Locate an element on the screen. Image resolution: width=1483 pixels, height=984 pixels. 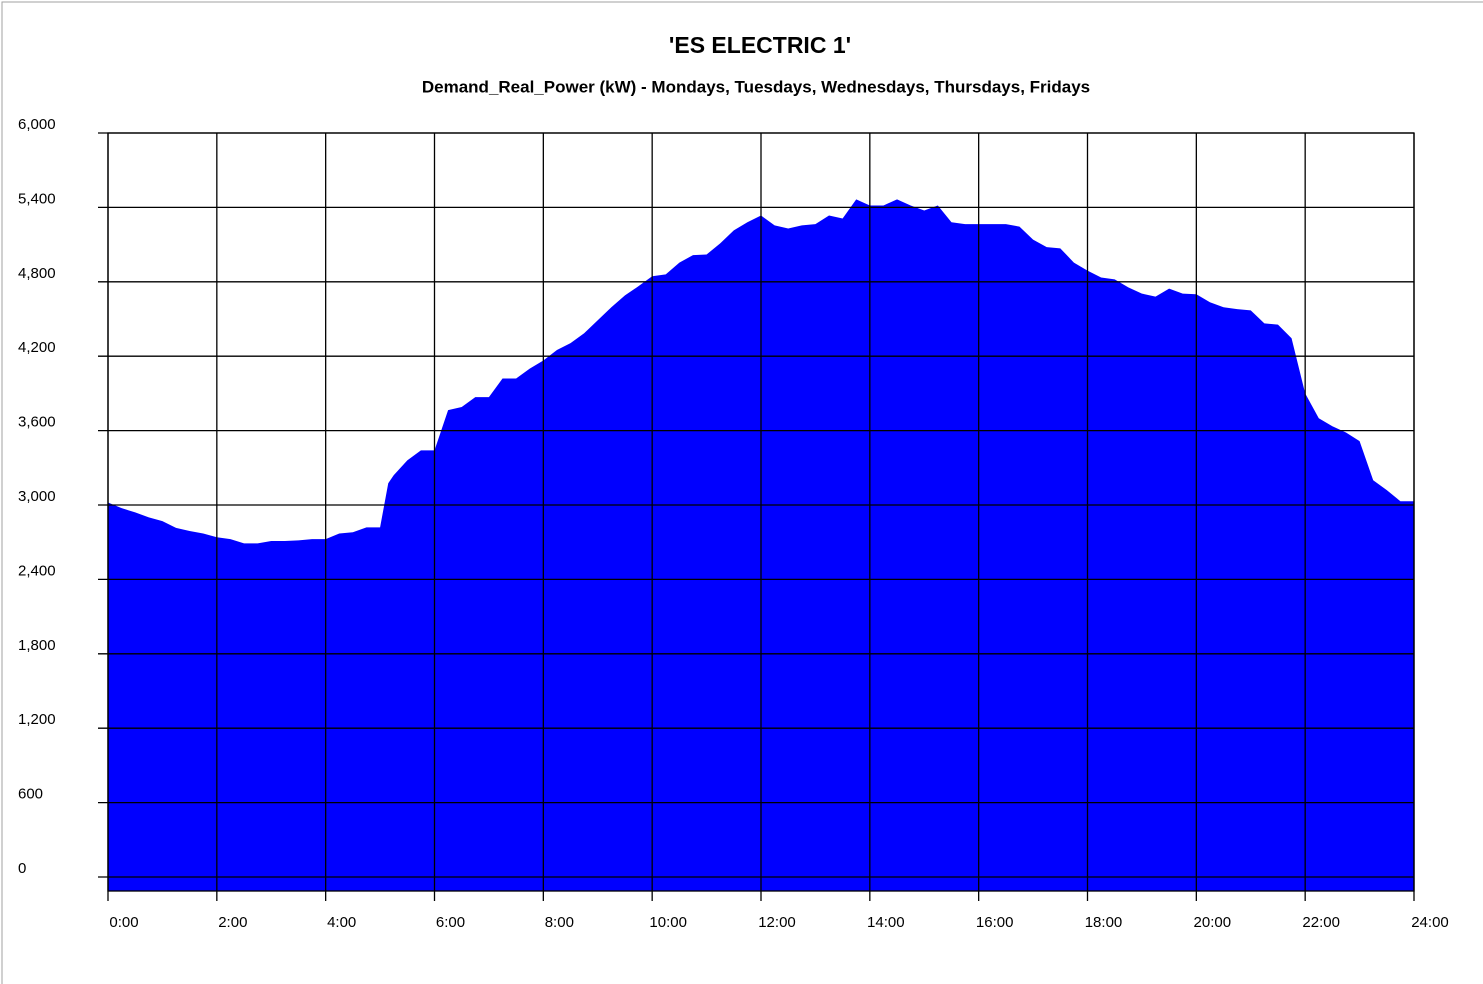
x-tick-label: 6:00 is located at coordinates (450, 922).